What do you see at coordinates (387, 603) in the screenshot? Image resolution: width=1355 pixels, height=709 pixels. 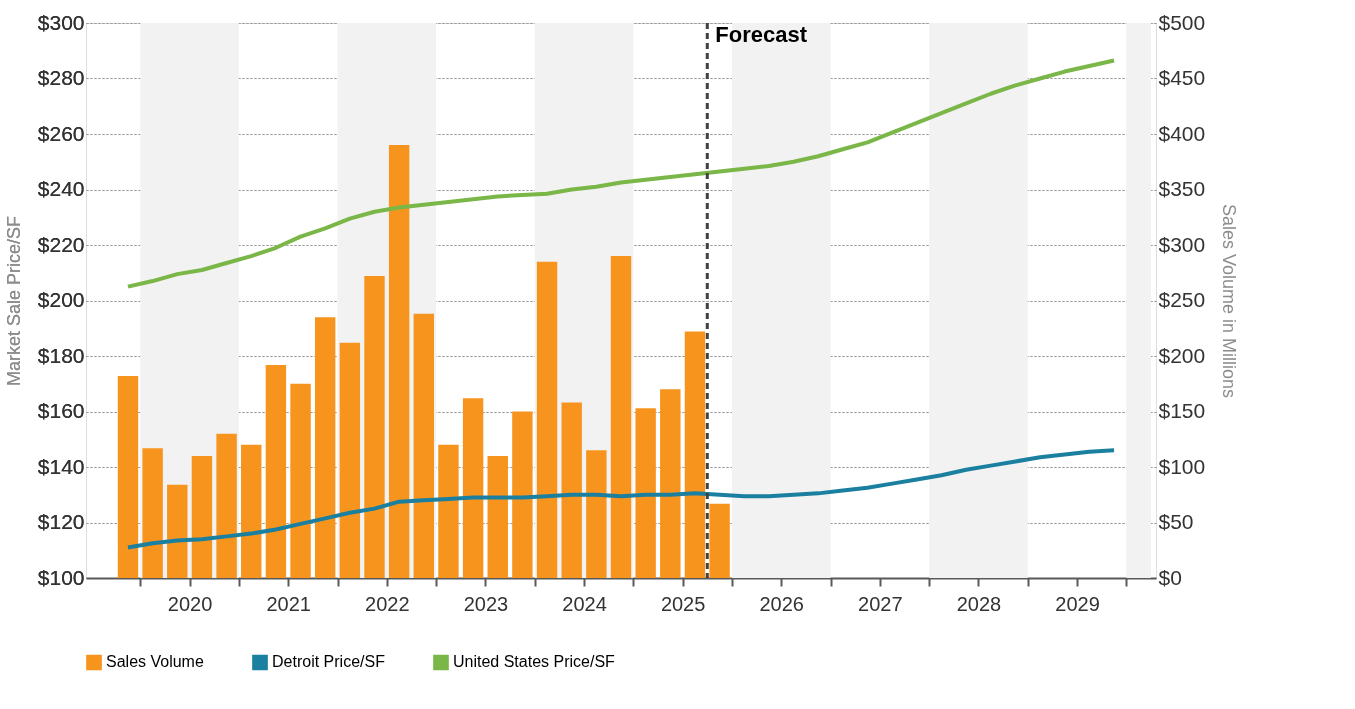 I see `x-tick-label: 2022` at bounding box center [387, 603].